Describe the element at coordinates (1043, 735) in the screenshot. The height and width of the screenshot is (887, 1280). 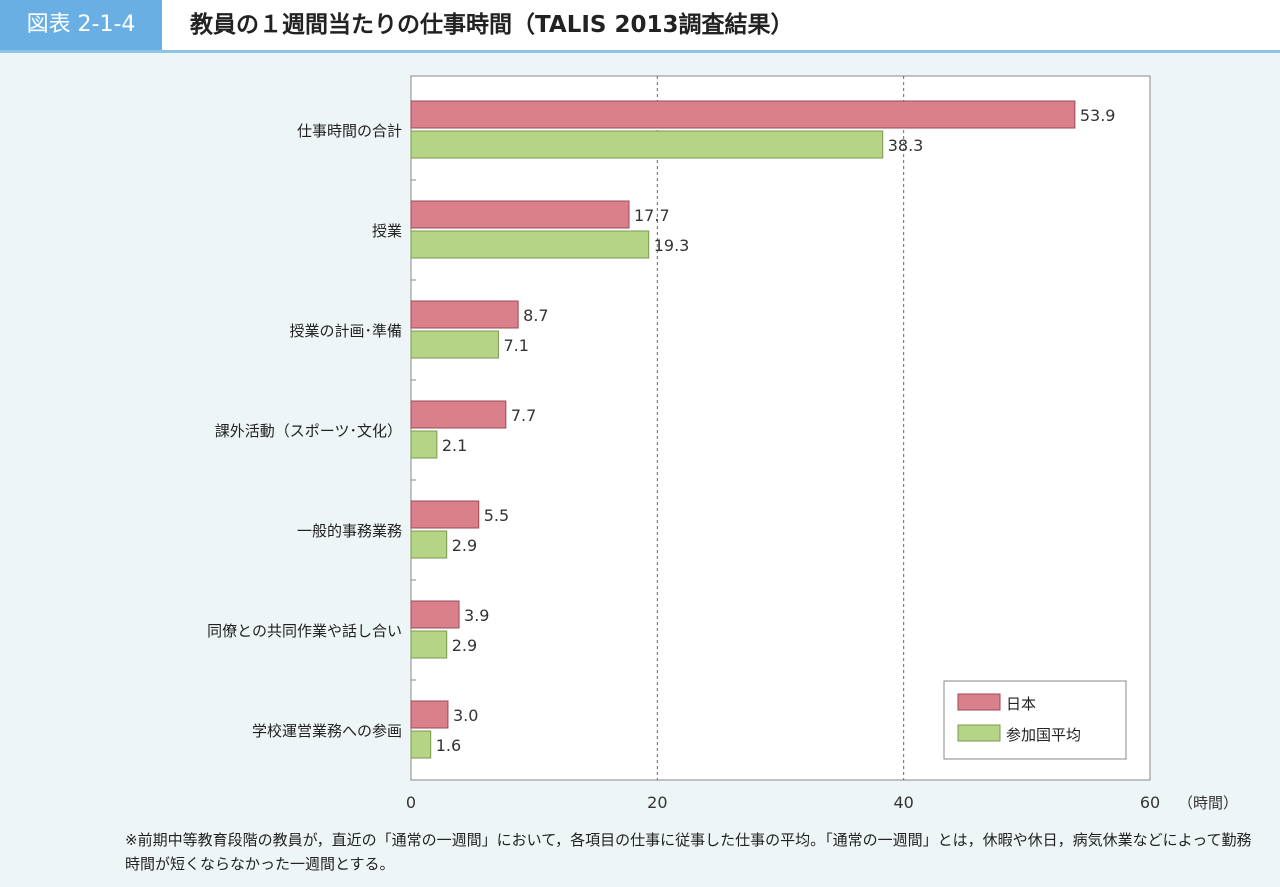
I see `legend-label: 参加国平均` at that location.